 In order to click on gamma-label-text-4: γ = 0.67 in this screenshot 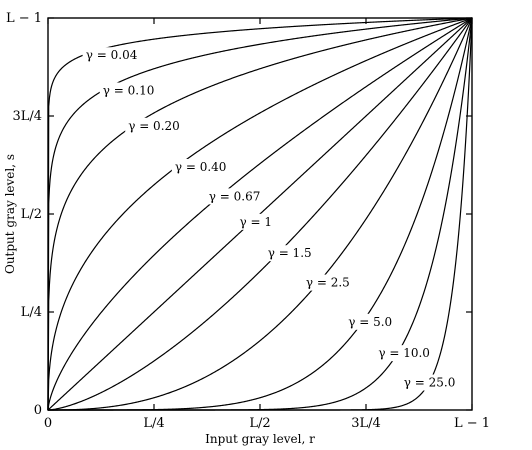, I will do `click(235, 196)`.